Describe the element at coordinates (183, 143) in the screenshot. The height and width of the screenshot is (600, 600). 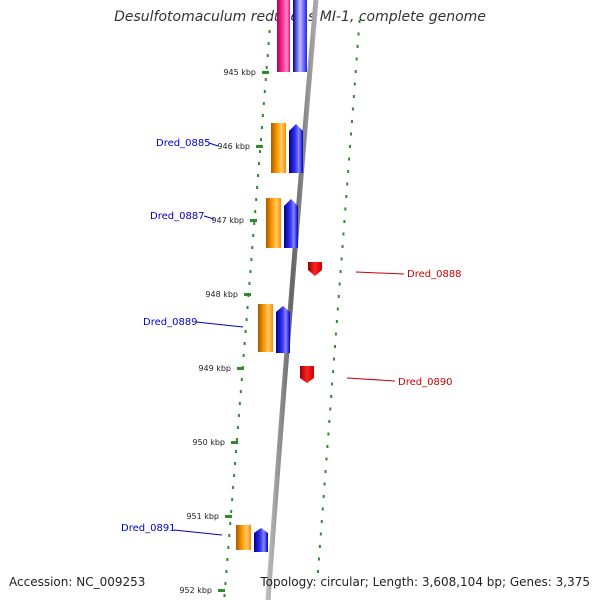
I see `gene-label: Dred_0885` at that location.